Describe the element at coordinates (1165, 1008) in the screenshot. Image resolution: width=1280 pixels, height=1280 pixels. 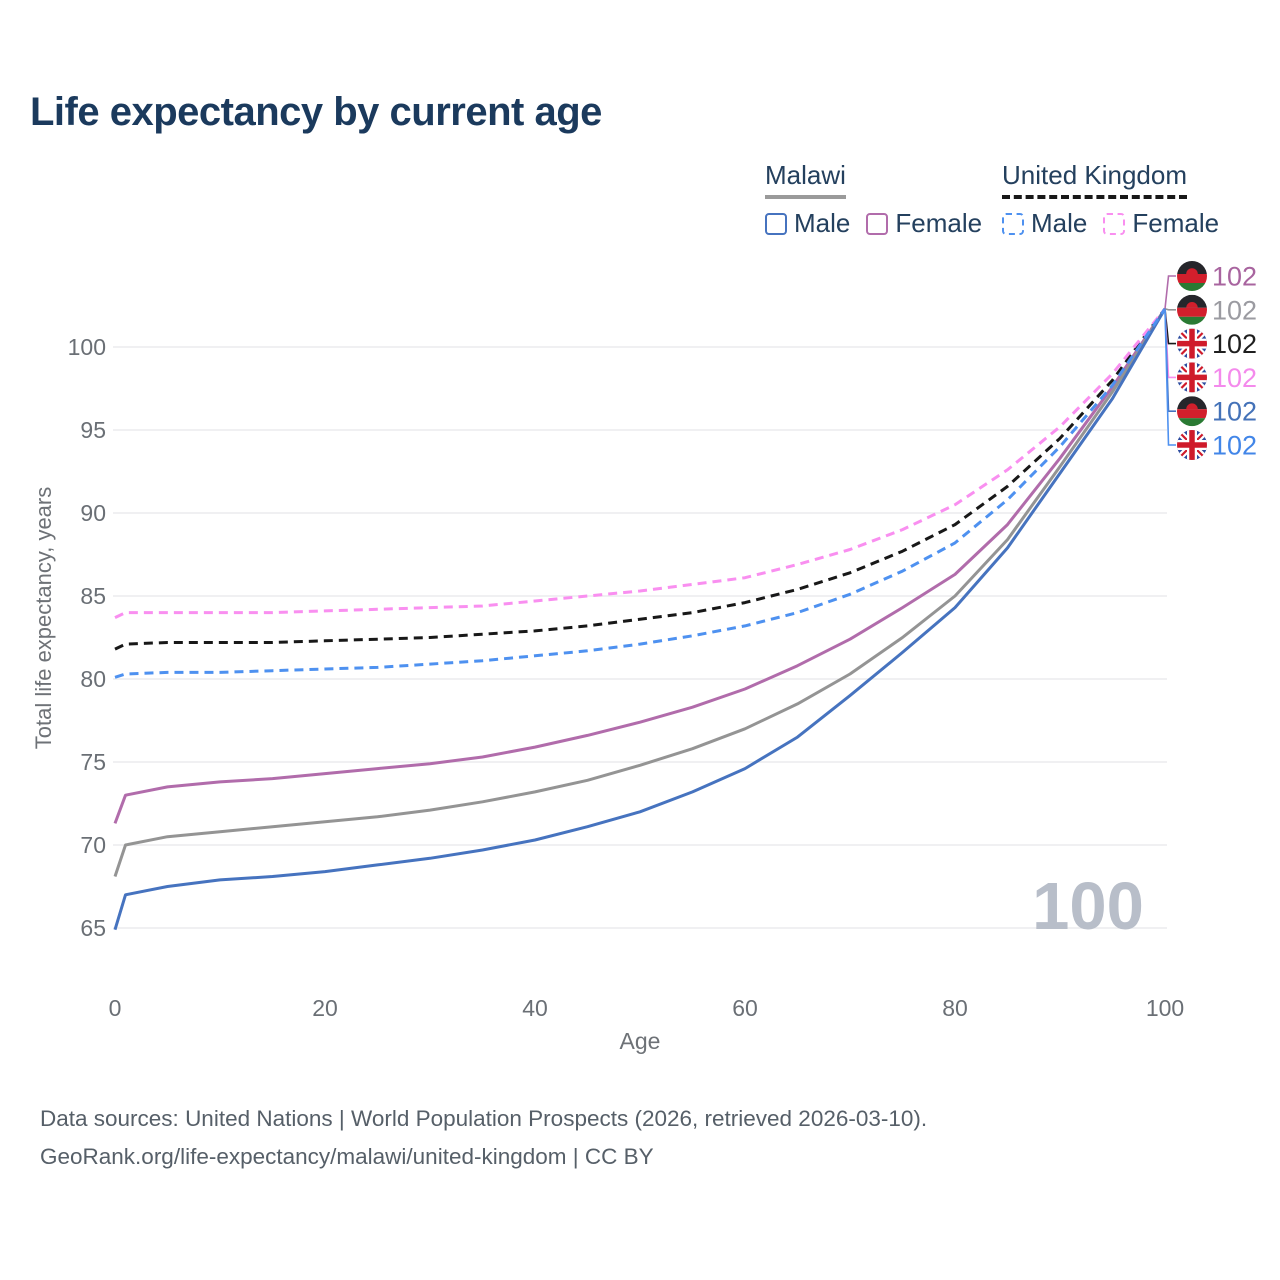
I see `x-tick-100: 100` at that location.